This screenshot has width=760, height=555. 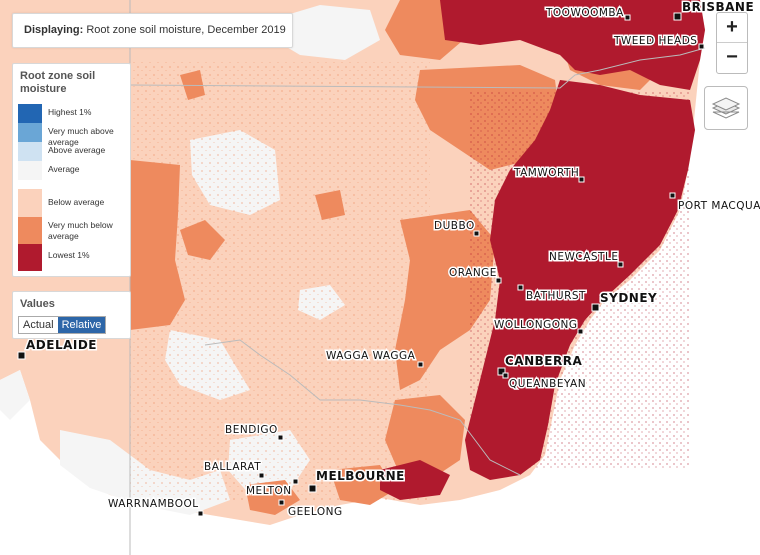 What do you see at coordinates (61, 345) in the screenshot?
I see `city-label-adelaide: ADELAIDE` at bounding box center [61, 345].